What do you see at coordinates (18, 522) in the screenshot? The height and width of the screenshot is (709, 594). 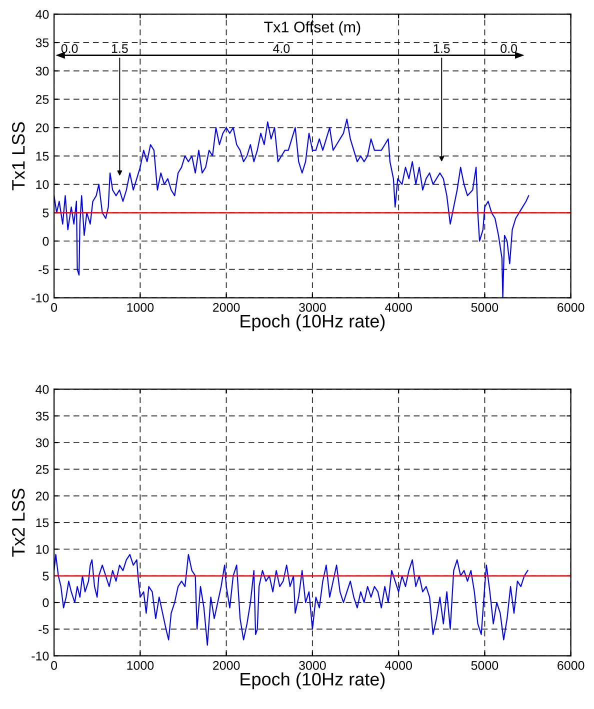 I see `y-axis-title: Tx2 LSS` at bounding box center [18, 522].